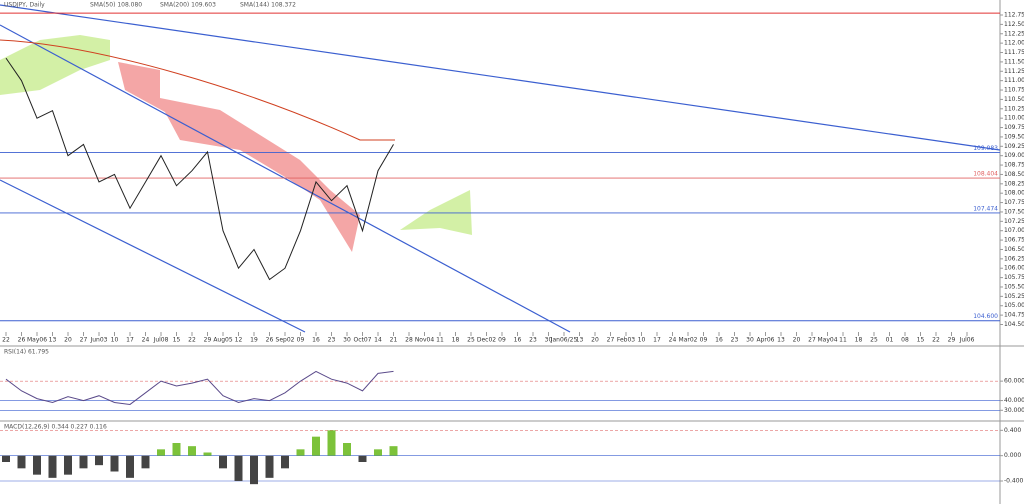  I want to click on x-tick-label: Nov04, so click(425, 340).